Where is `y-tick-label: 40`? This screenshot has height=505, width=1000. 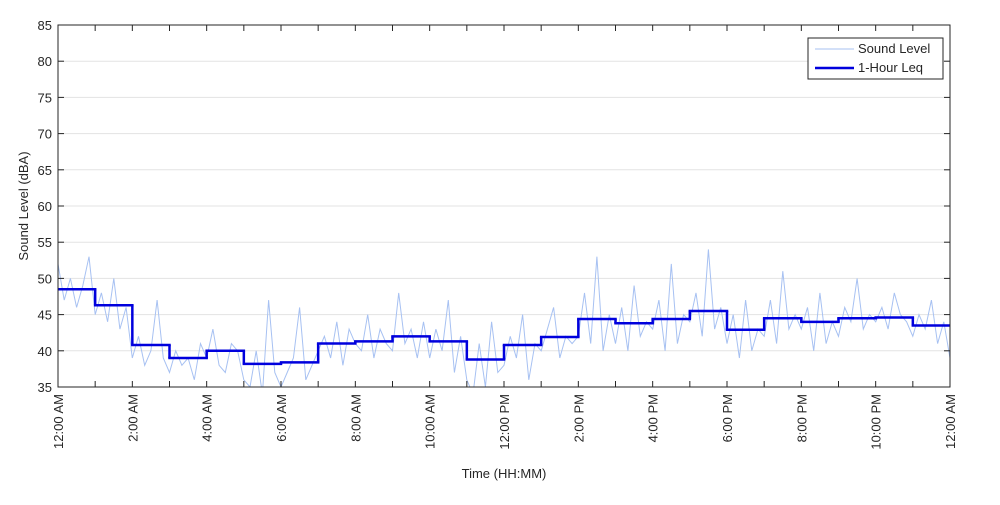 y-tick-label: 40 is located at coordinates (45, 351).